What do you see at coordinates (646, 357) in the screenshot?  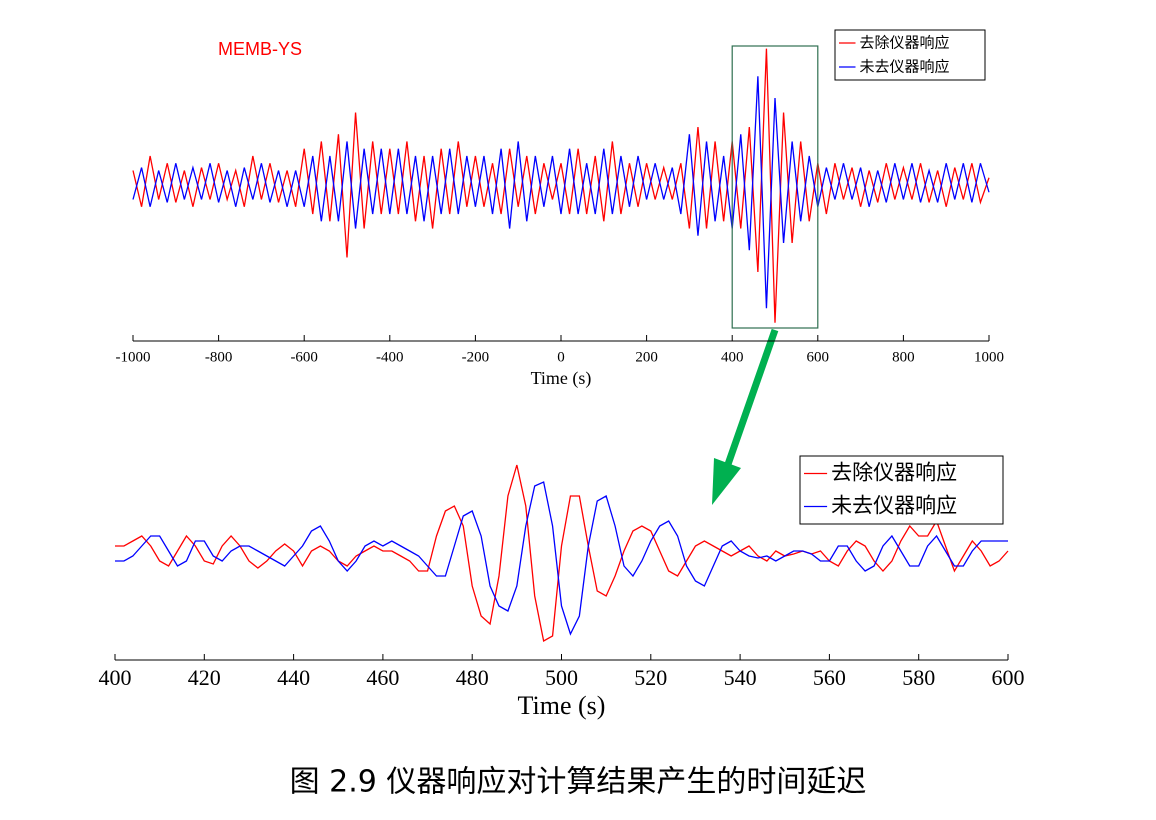 I see `x-tick-label: 200` at bounding box center [646, 357].